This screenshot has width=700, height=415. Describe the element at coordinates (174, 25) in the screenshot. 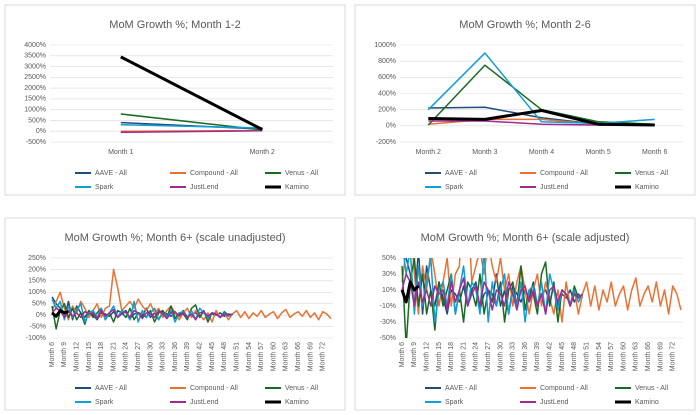

I see `chart-title: MoM Growth %; Month 1-2` at that location.